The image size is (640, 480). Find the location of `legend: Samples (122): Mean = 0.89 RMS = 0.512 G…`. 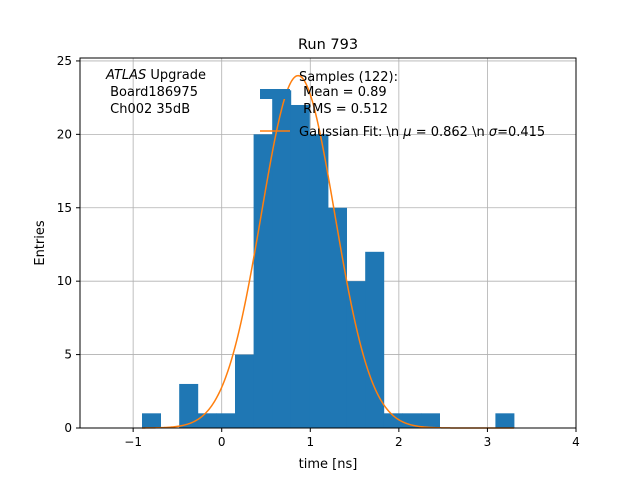

legend: Samples (122): Mean = 0.89 RMS = 0.512 G… is located at coordinates (402, 105).